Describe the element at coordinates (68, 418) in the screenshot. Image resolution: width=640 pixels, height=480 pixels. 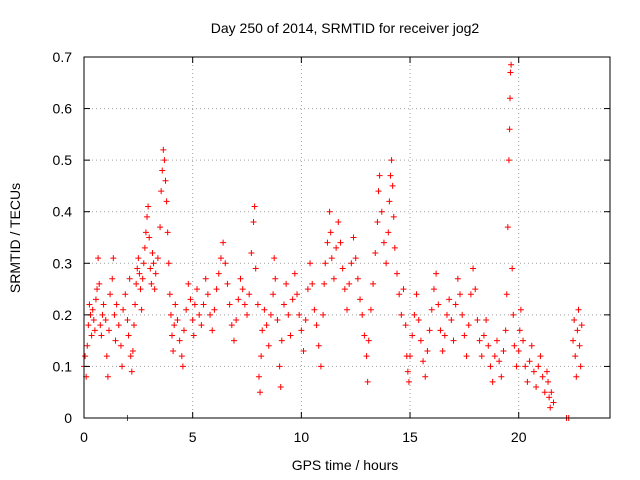
I see `y-tick-label: 0` at that location.